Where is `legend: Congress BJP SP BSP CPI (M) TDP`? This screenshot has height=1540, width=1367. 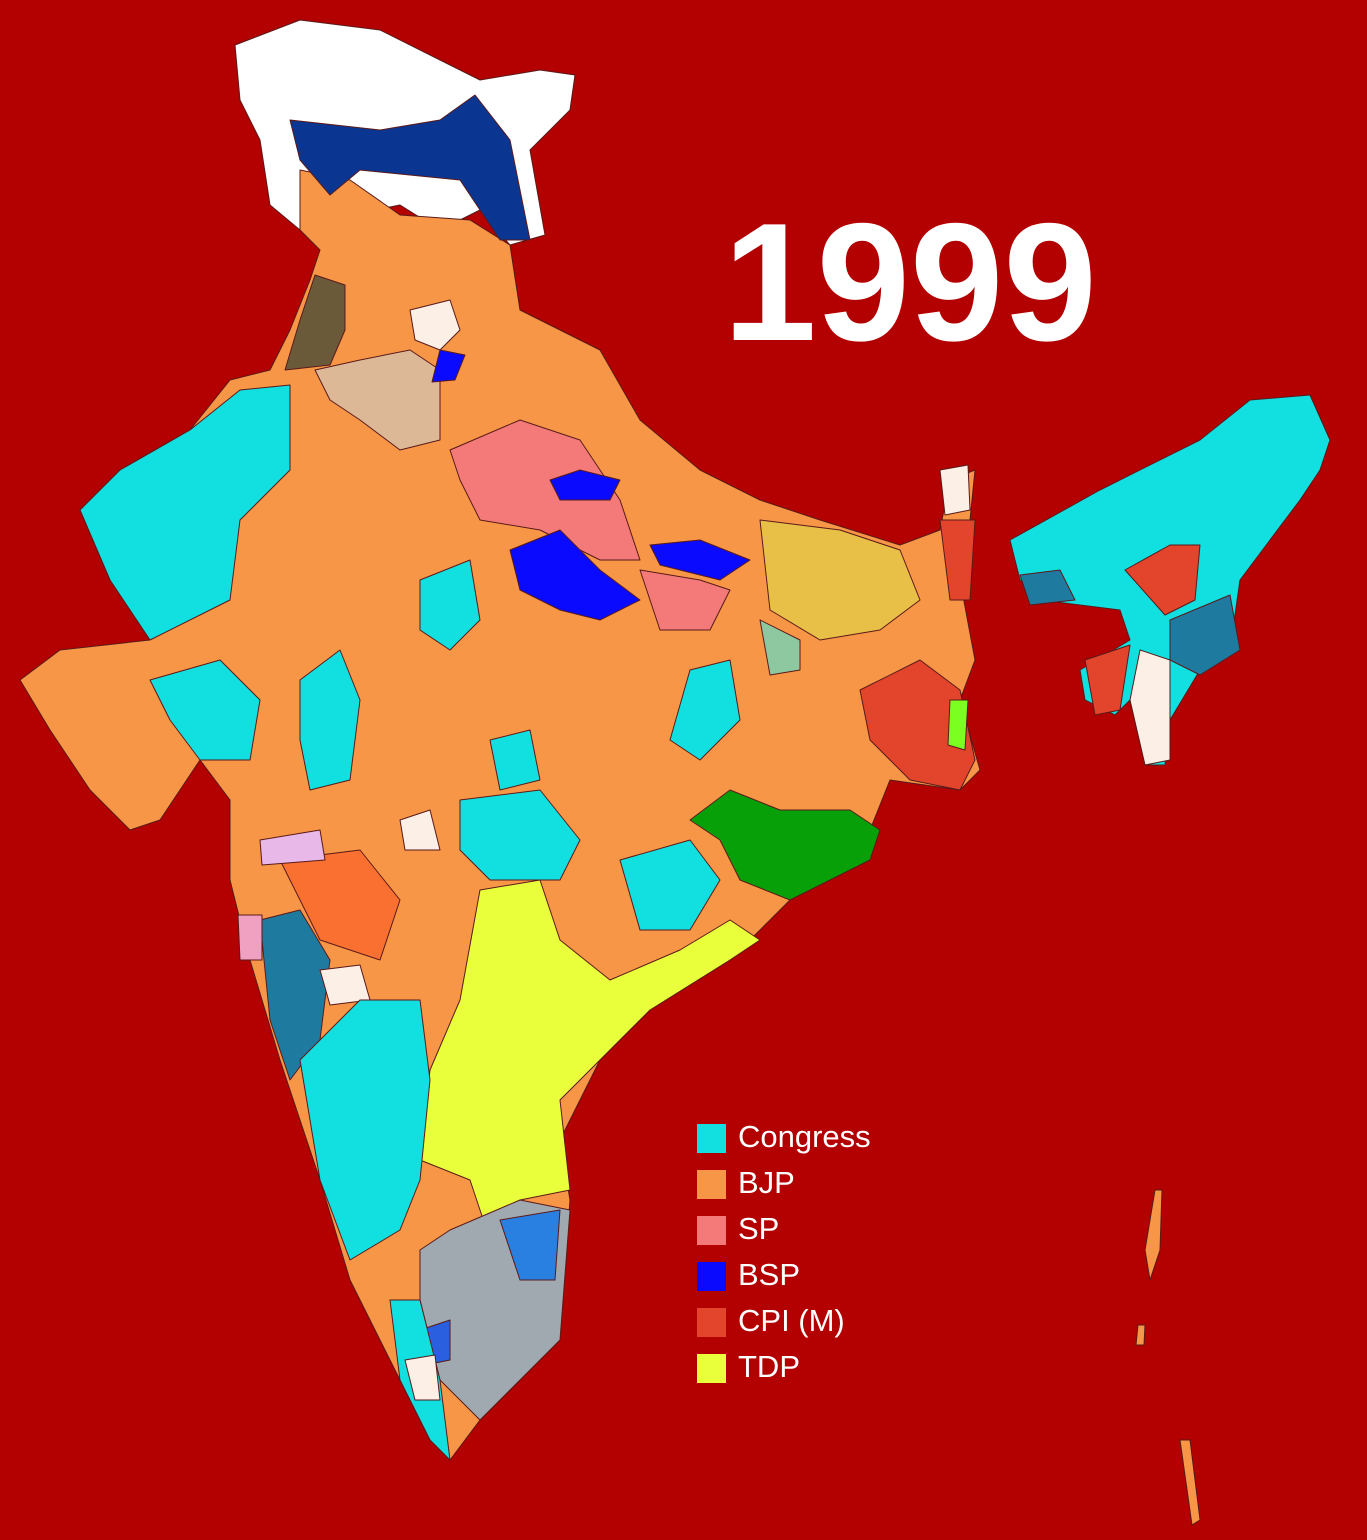
legend: Congress BJP SP BSP CPI (M) TDP is located at coordinates (784, 1251).